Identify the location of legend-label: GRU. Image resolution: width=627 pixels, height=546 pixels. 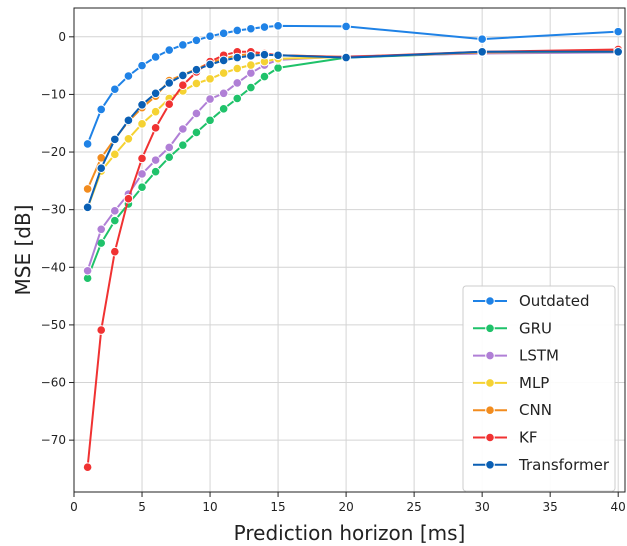
(535, 328).